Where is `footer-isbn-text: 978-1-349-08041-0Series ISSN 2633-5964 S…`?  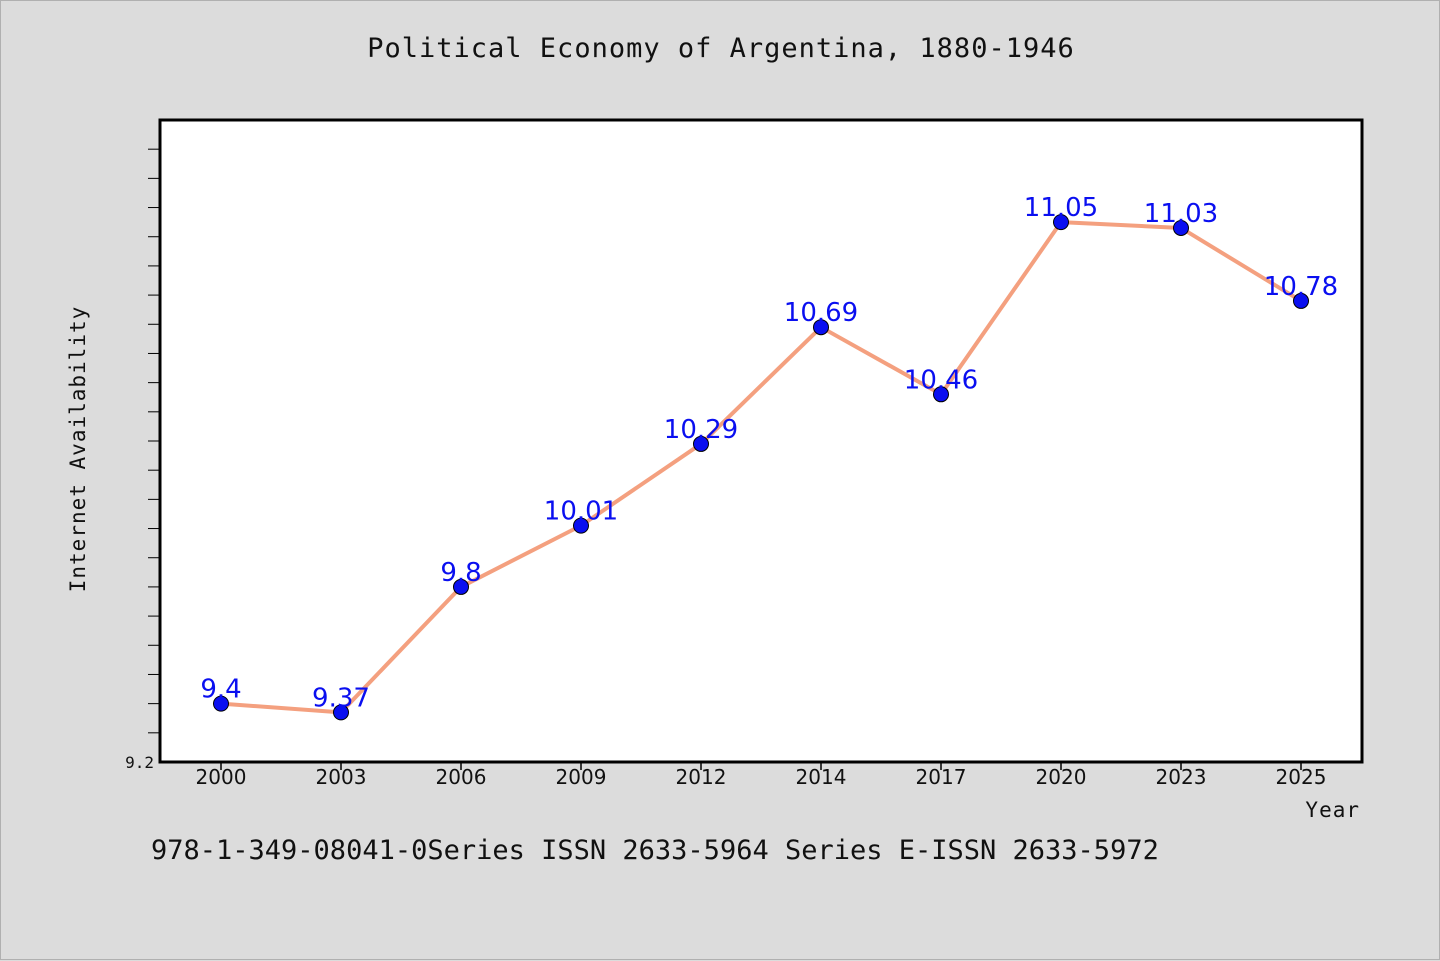
footer-isbn-text: 978-1-349-08041-0Series ISSN 2633-5964 S… is located at coordinates (655, 850).